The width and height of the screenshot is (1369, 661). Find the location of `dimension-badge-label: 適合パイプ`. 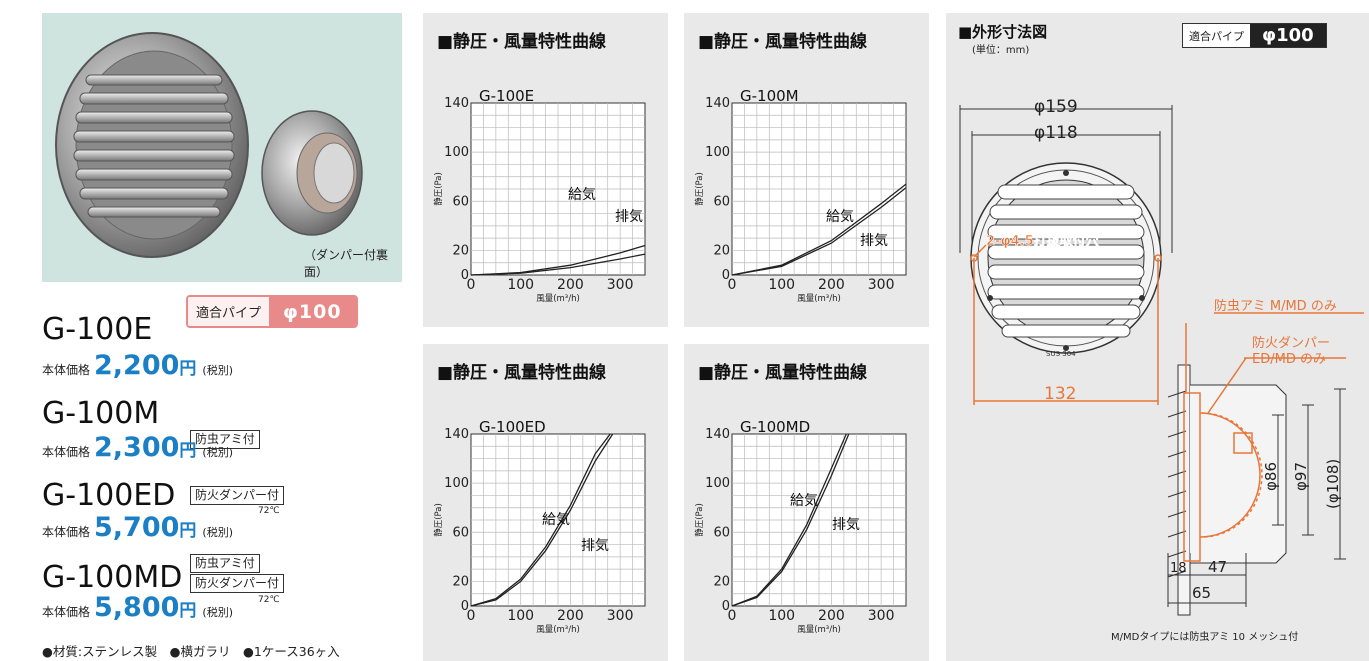

dimension-badge-label: 適合パイプ is located at coordinates (1216, 36).